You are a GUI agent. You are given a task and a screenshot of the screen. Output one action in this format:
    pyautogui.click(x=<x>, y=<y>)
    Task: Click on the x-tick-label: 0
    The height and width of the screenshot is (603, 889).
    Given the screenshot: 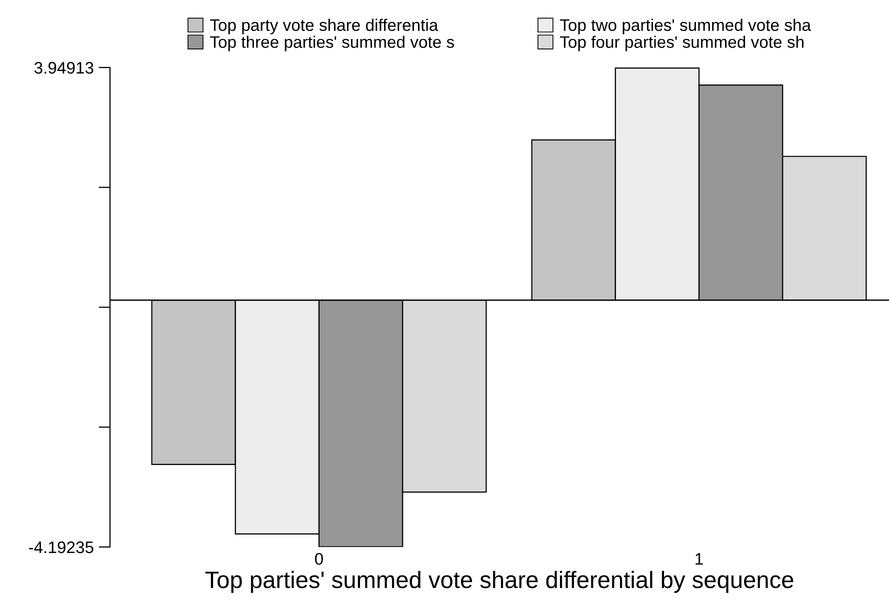 What is the action you would take?
    pyautogui.click(x=319, y=558)
    